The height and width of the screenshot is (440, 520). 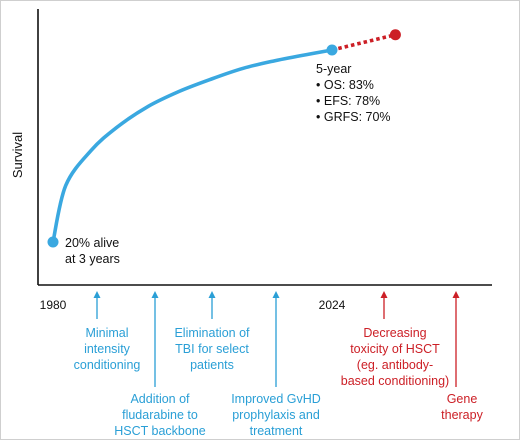 What do you see at coordinates (107, 365) in the screenshot?
I see `svg-text: conditioning` at bounding box center [107, 365].